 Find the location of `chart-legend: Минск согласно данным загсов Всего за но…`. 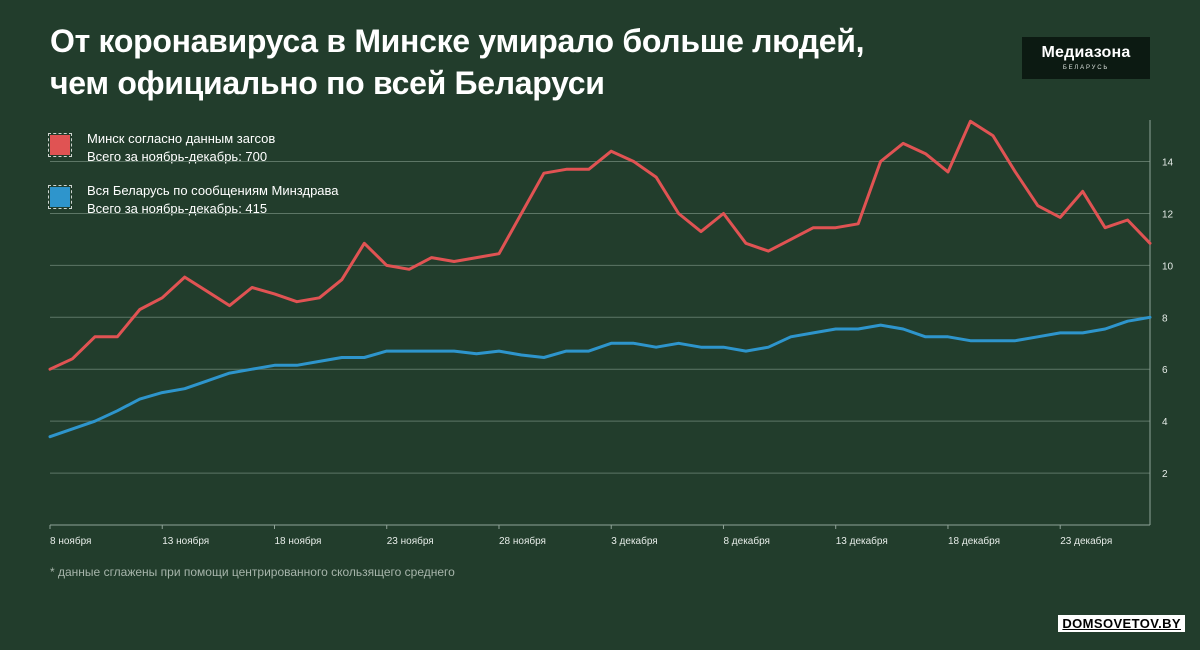

chart-legend: Минск согласно данным загсов Всего за но… is located at coordinates (193, 182).